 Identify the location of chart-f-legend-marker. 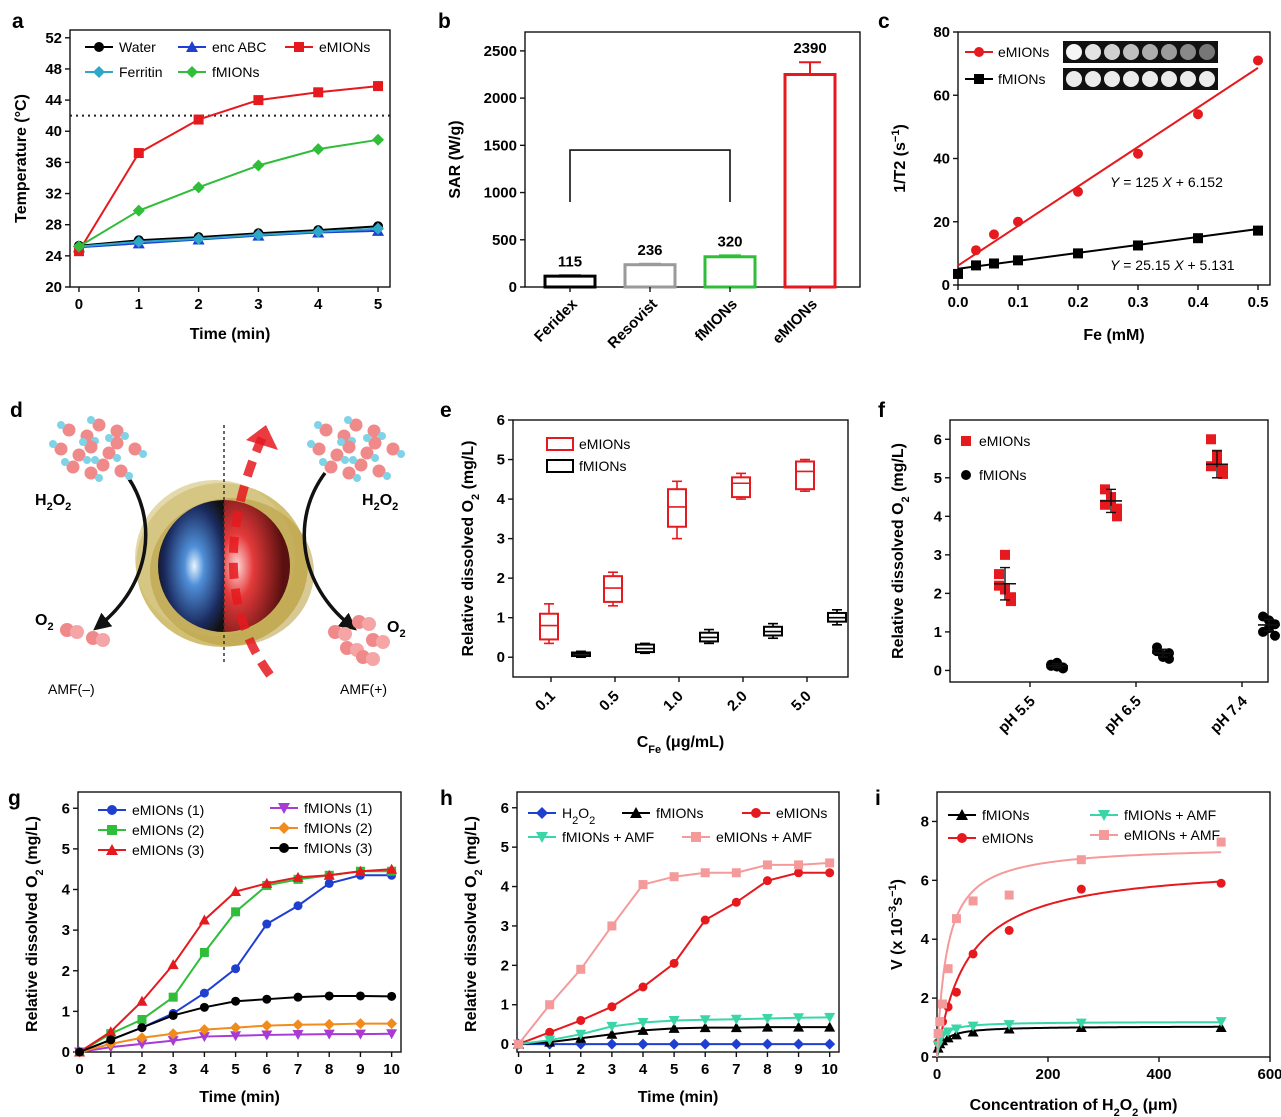
(966, 475).